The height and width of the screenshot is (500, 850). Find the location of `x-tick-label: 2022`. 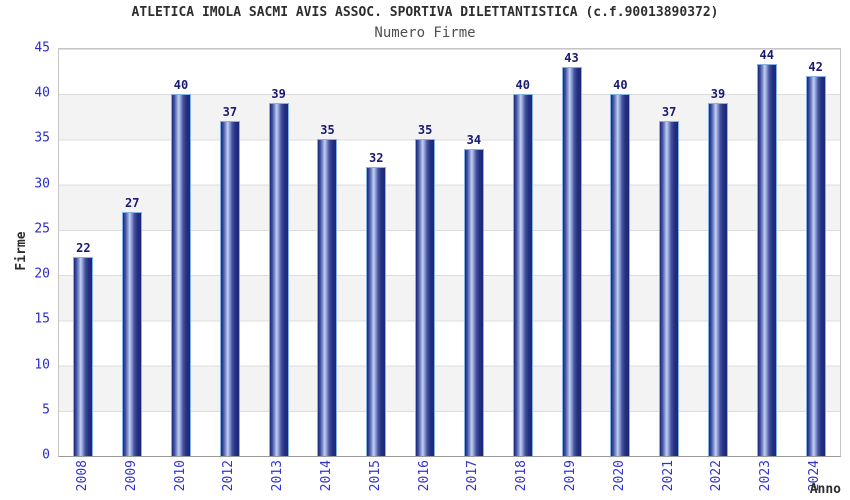

x-tick-label: 2022 is located at coordinates (717, 476).